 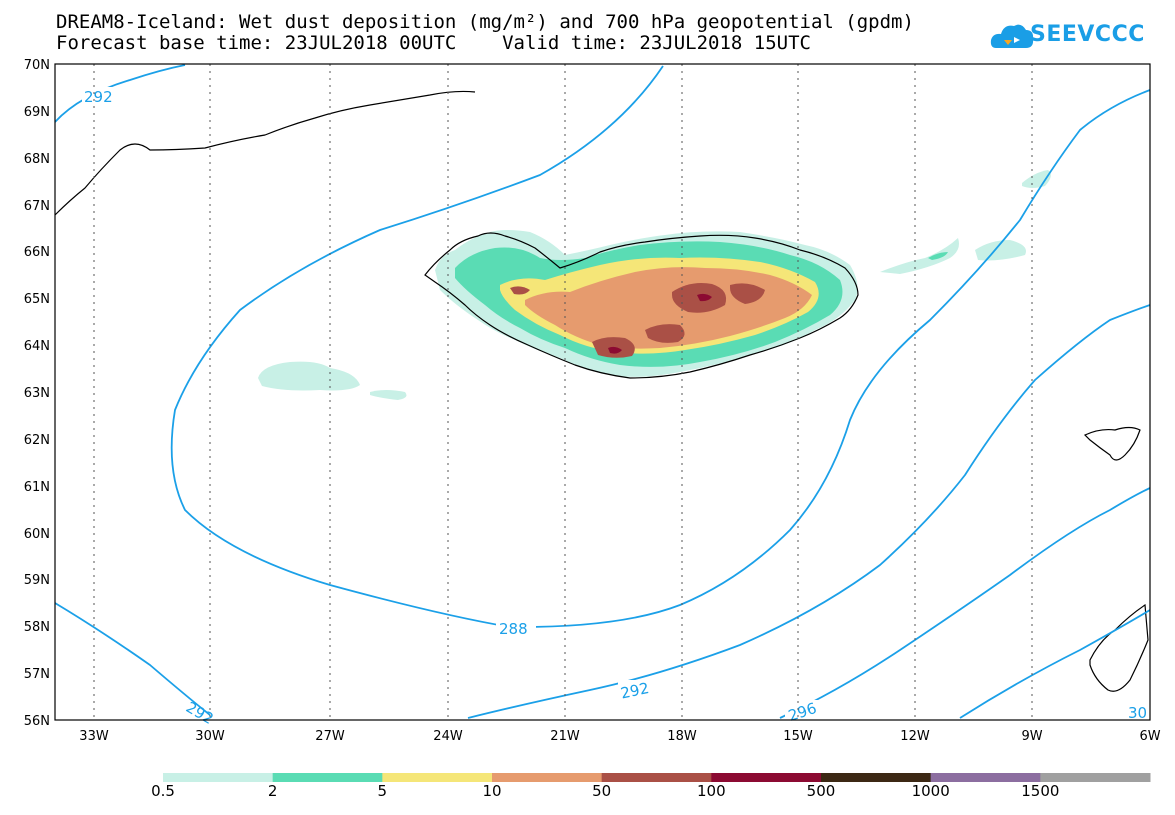 I want to click on colorbar-label: 50, so click(x=602, y=791).